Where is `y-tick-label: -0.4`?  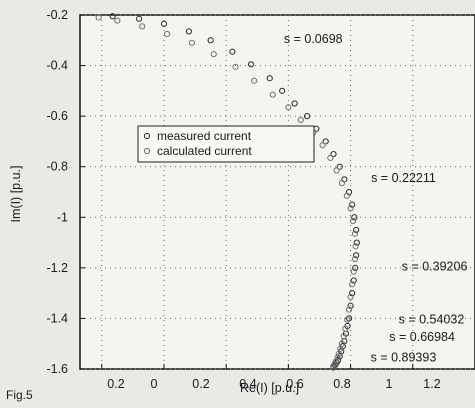 y-tick-label: -0.4 is located at coordinates (57, 66).